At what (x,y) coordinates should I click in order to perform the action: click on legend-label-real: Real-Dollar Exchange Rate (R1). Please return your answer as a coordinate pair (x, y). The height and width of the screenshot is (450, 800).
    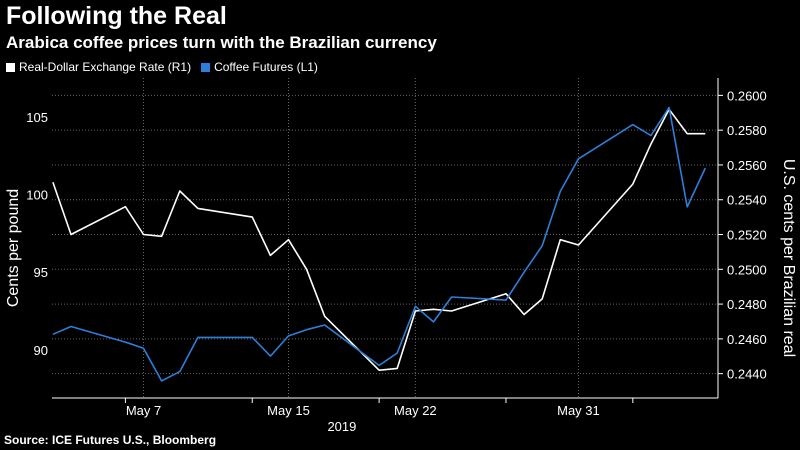
    Looking at the image, I should click on (105, 67).